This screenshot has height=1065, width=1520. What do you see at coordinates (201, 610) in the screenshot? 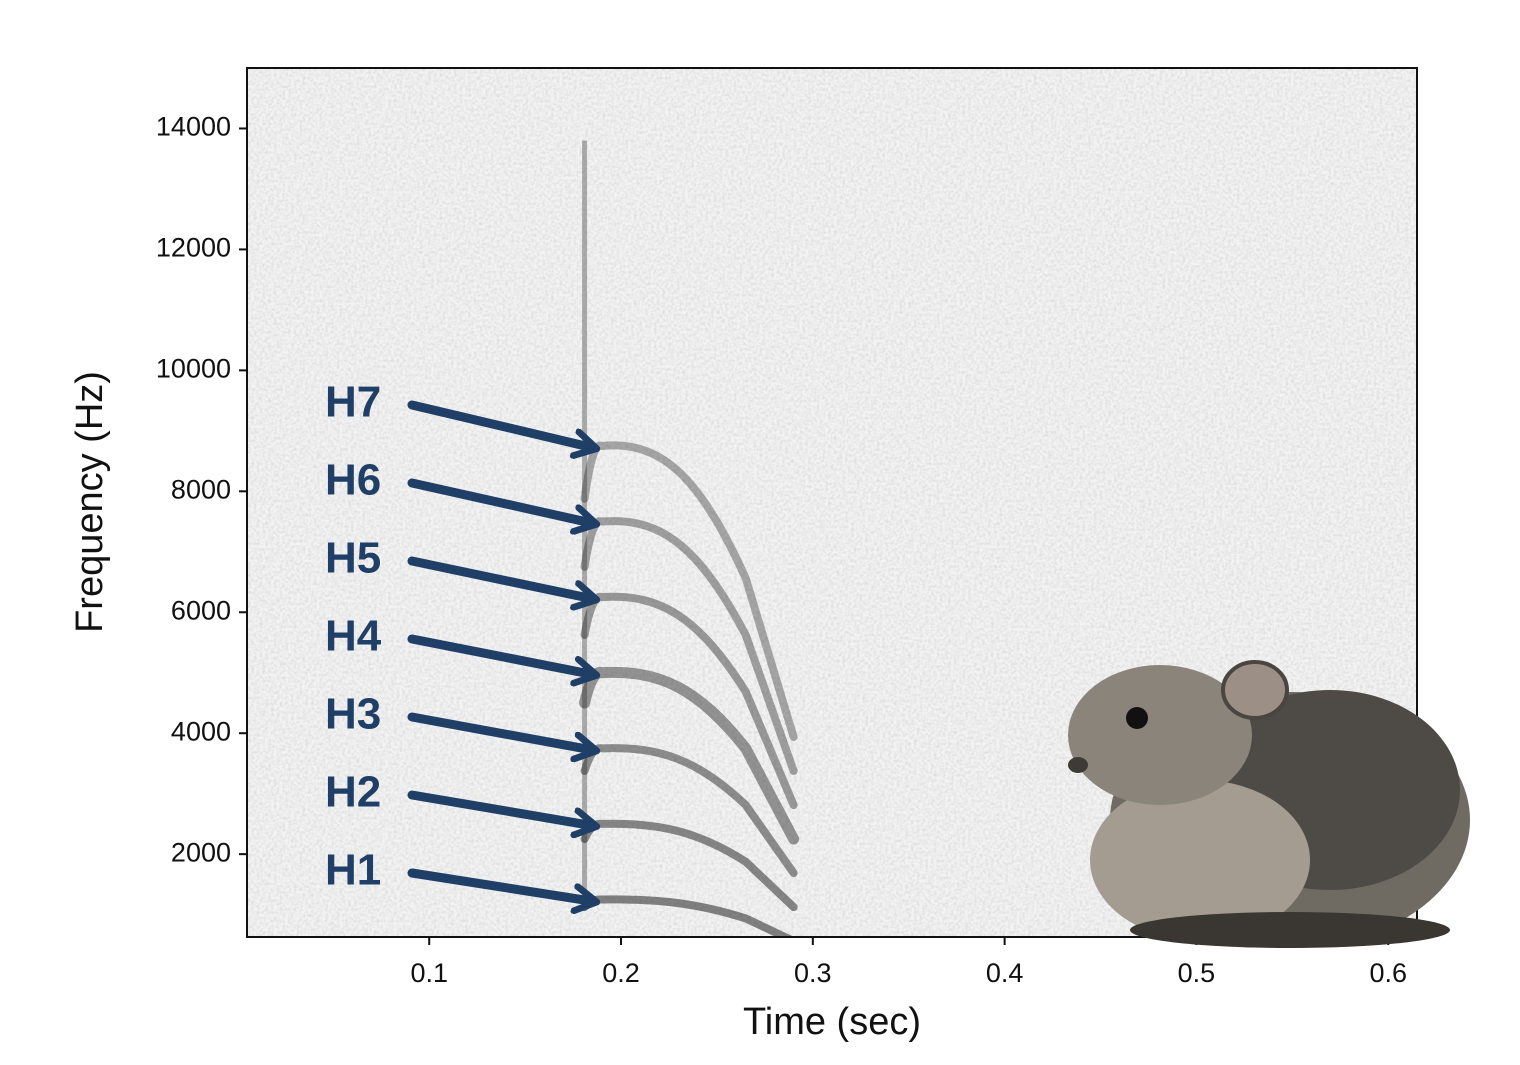
I see `y-tick-label: 6000` at bounding box center [201, 610].